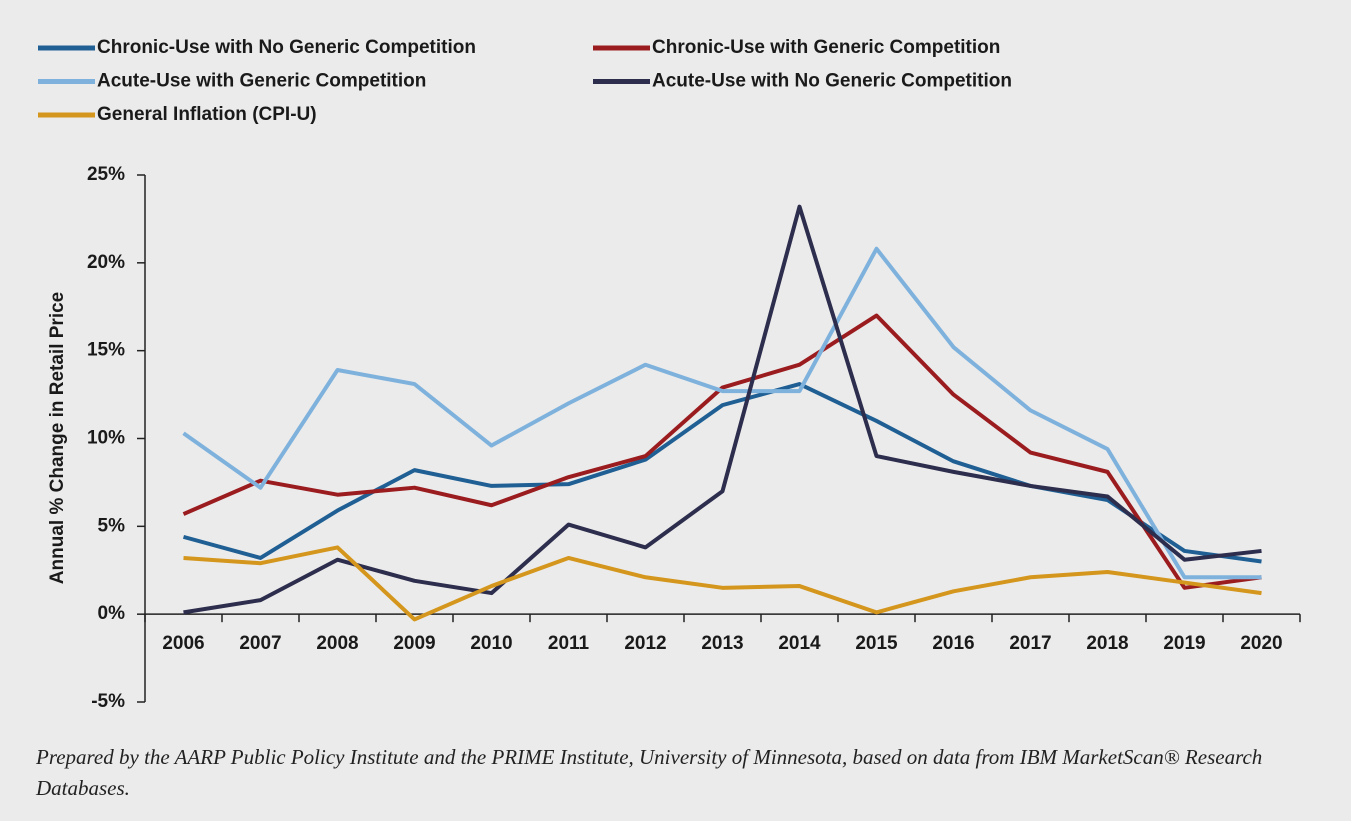 The width and height of the screenshot is (1351, 821). I want to click on legend-label: General Inflation (CPI-U), so click(207, 114).